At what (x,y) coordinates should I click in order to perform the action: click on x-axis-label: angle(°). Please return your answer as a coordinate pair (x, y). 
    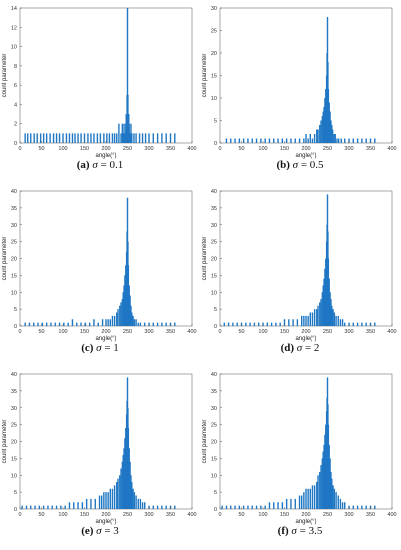
    Looking at the image, I should click on (305, 156).